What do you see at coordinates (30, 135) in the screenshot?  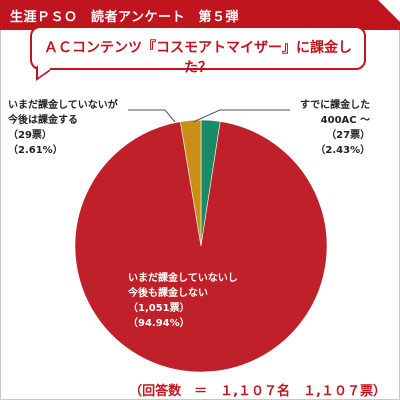 I see `label-will-pay-votes: （29票）` at bounding box center [30, 135].